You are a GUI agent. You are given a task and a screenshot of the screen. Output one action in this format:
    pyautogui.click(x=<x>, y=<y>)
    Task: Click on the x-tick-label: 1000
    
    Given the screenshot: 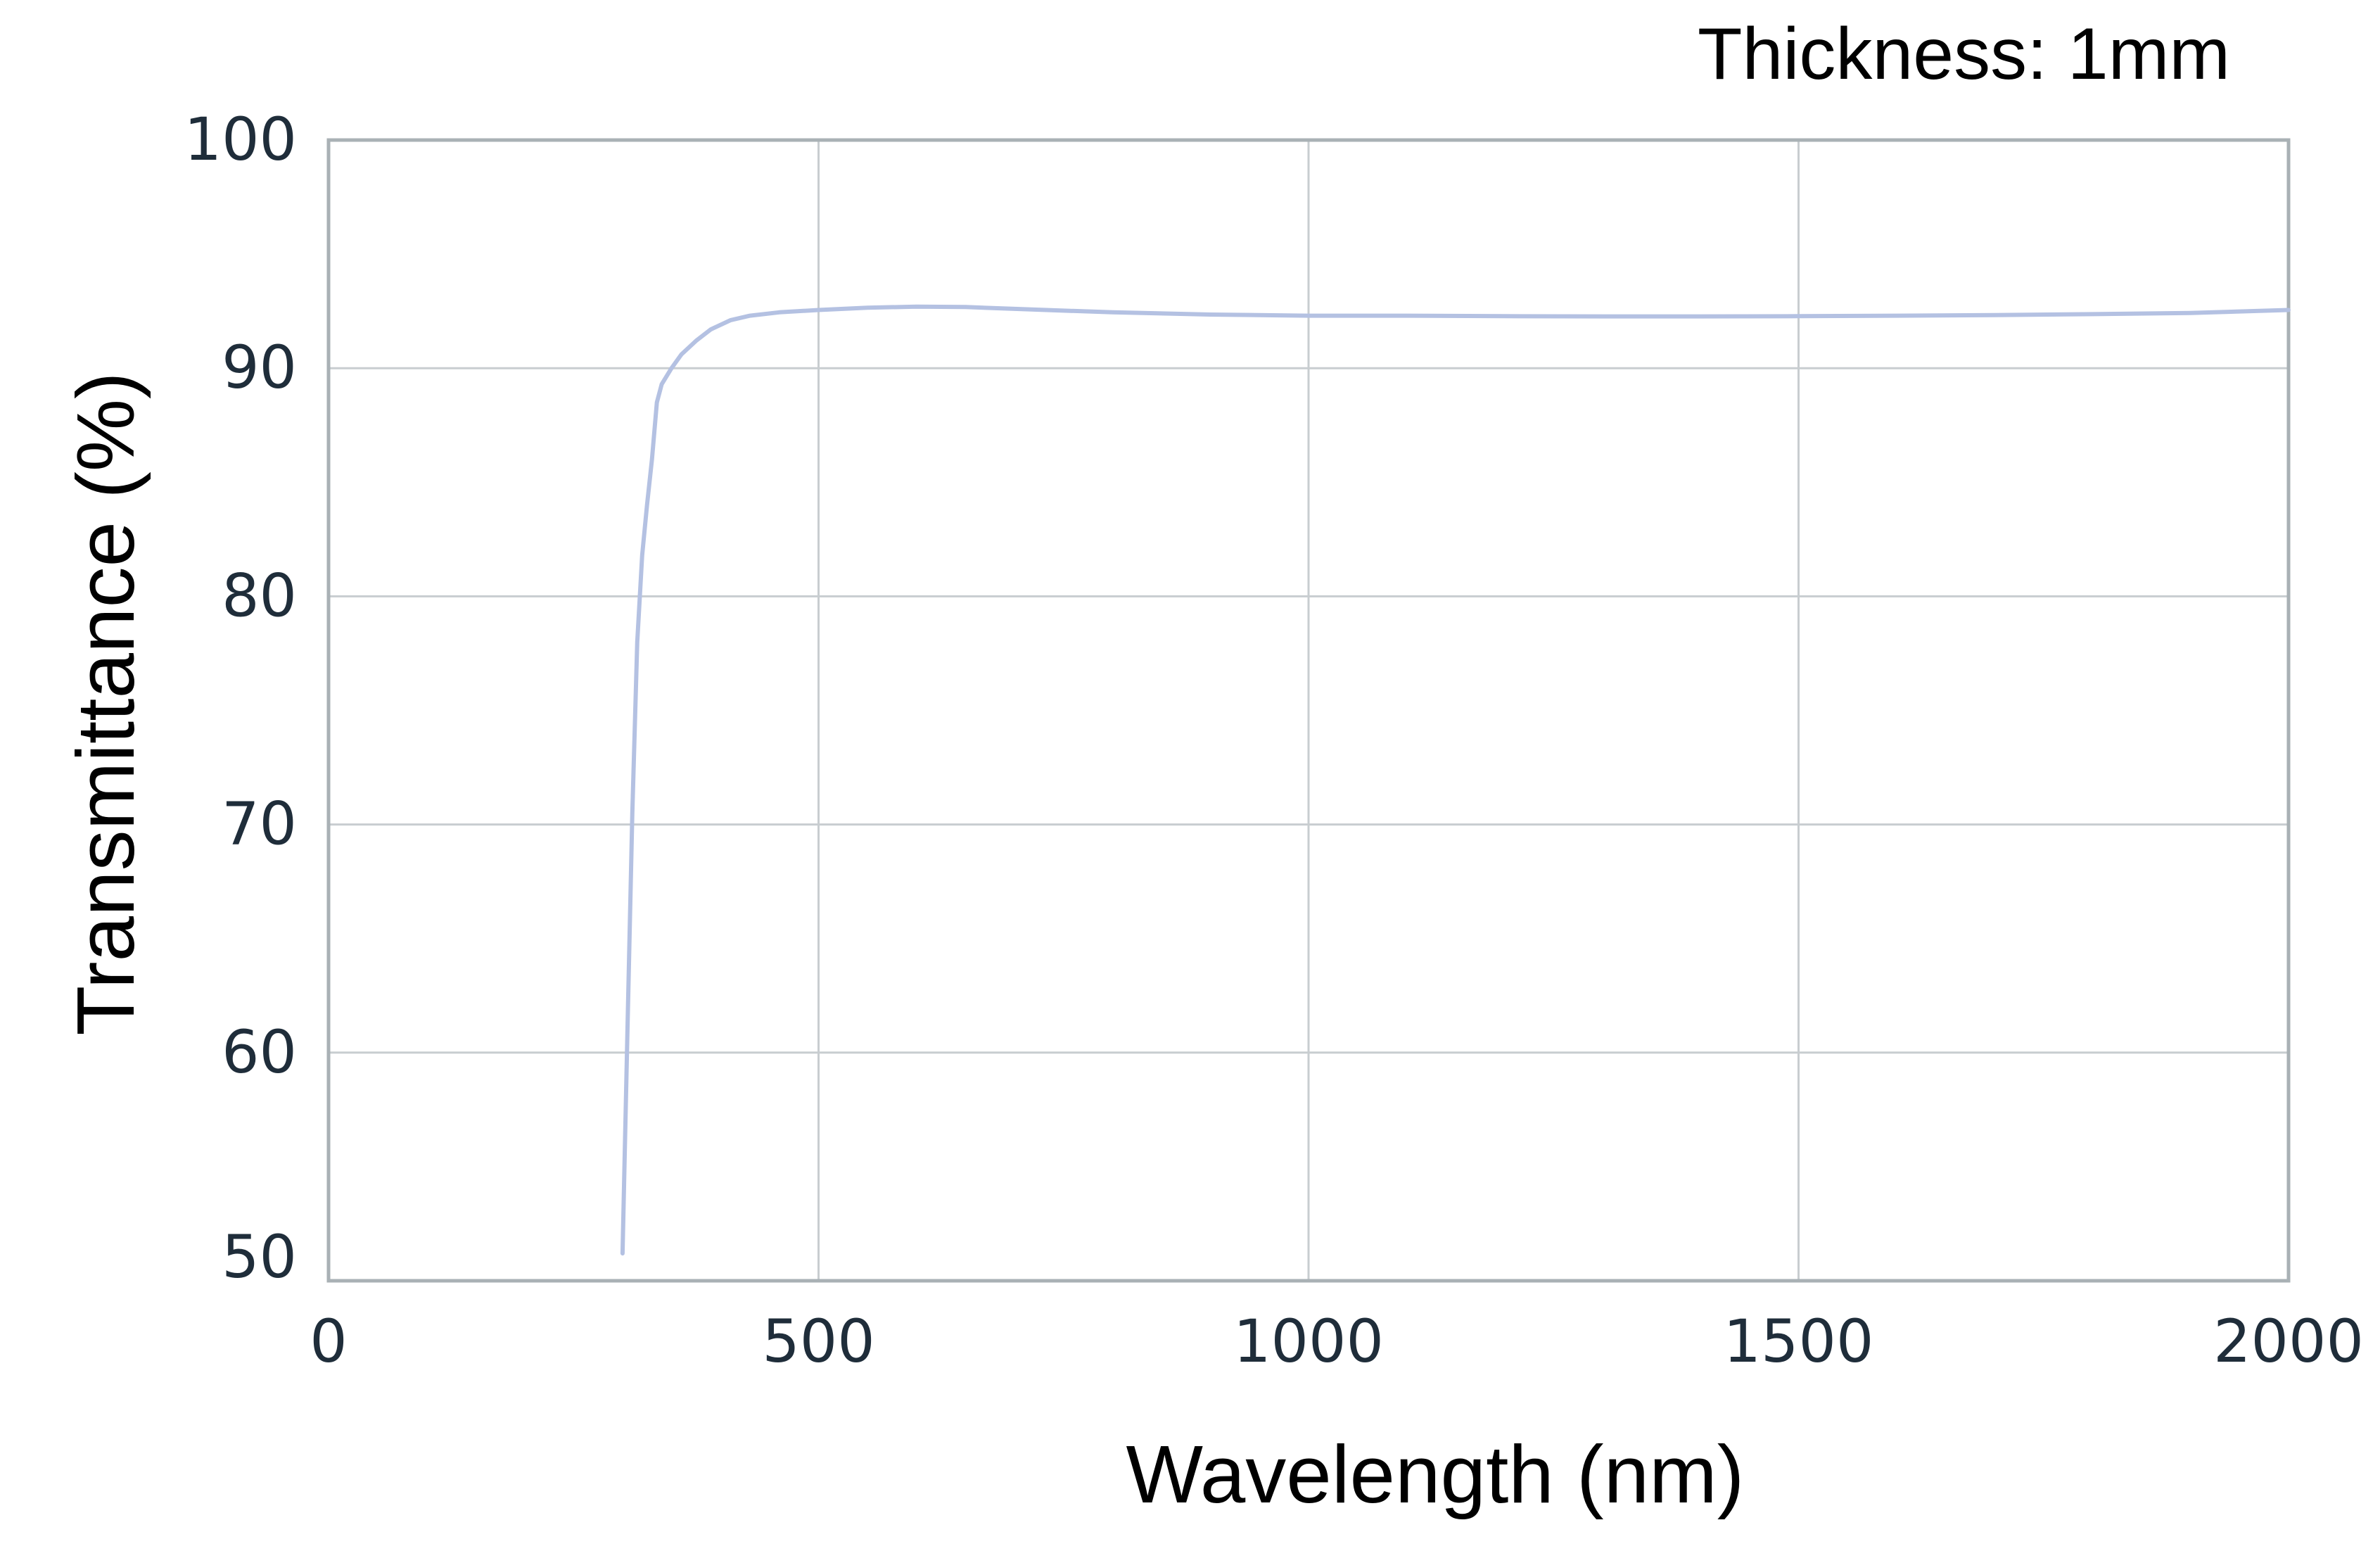 What is the action you would take?
    pyautogui.click(x=1308, y=1342)
    